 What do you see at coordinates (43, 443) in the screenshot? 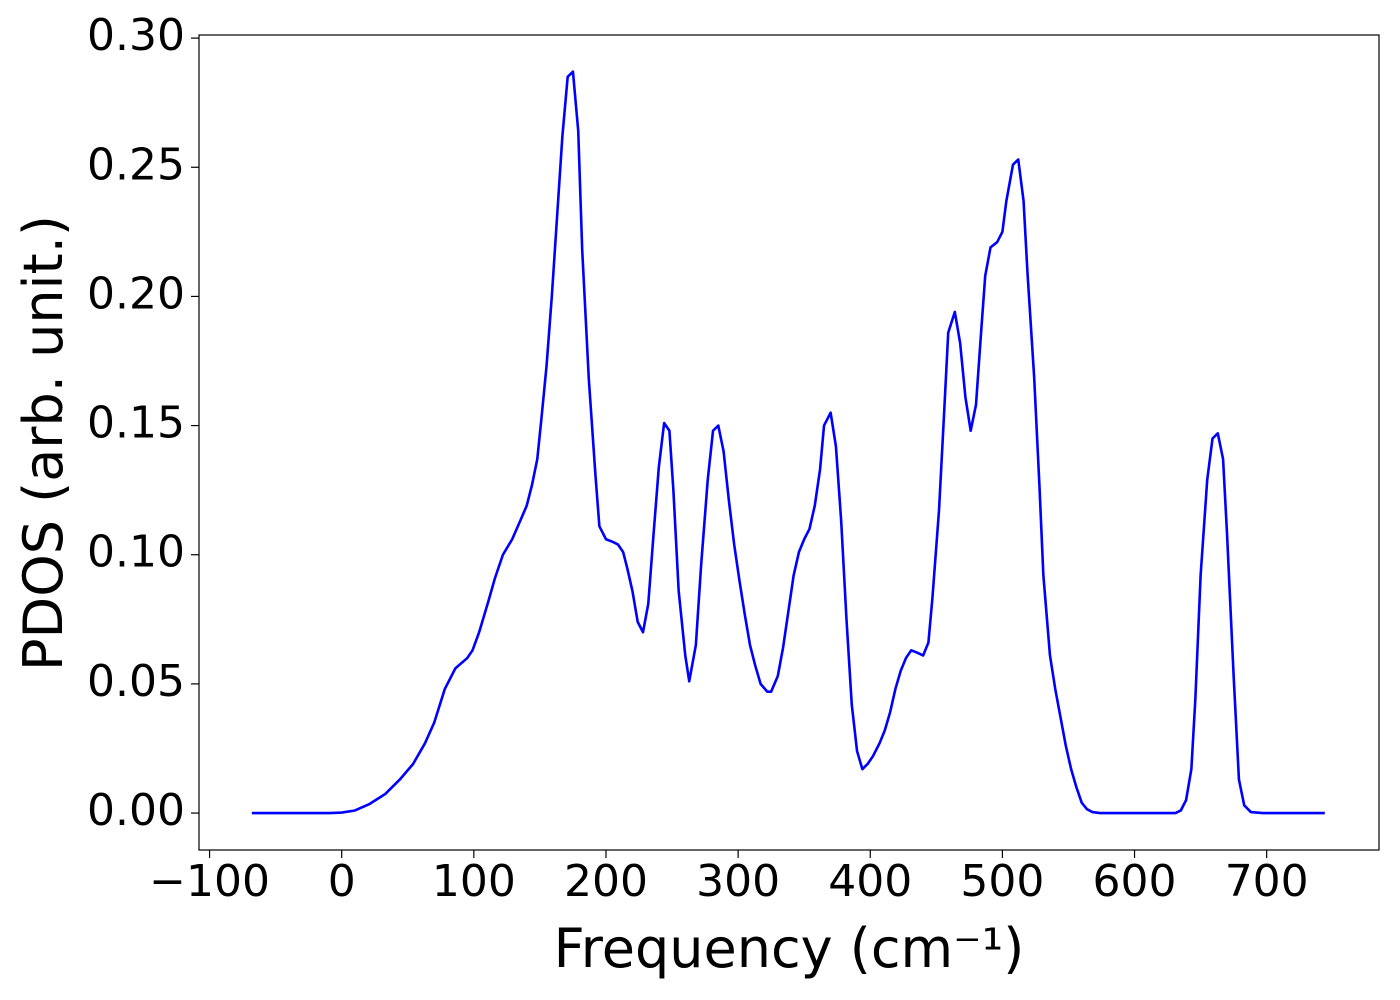
I see `y-axis-label: PDOS (arb. unit.)` at bounding box center [43, 443].